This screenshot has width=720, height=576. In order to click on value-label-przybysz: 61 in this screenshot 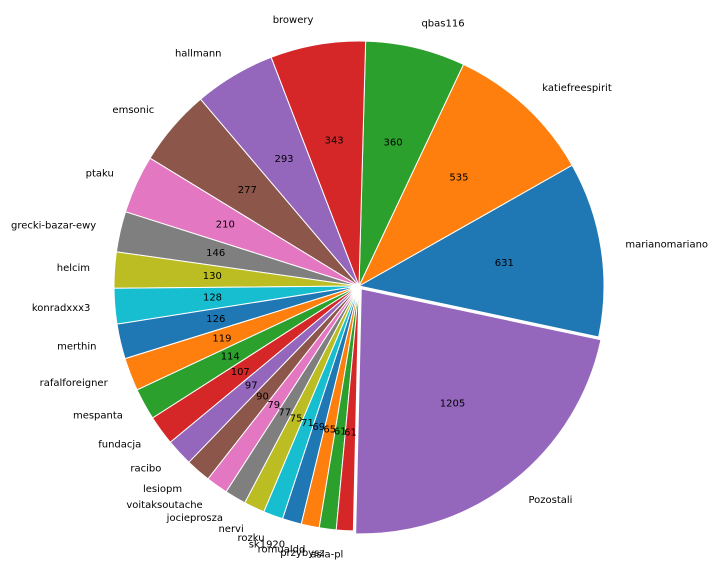, I will do `click(340, 431)`.